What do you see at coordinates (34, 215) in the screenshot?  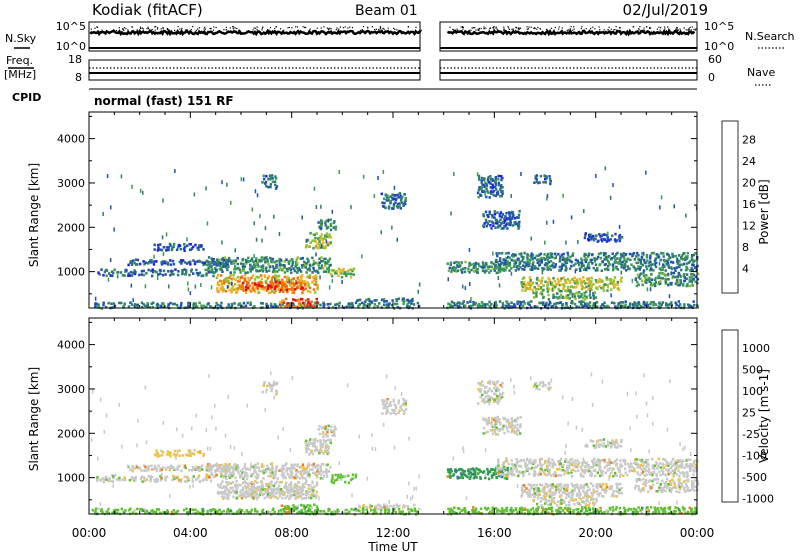 I see `power-ylabel: Slant Range [km]` at bounding box center [34, 215].